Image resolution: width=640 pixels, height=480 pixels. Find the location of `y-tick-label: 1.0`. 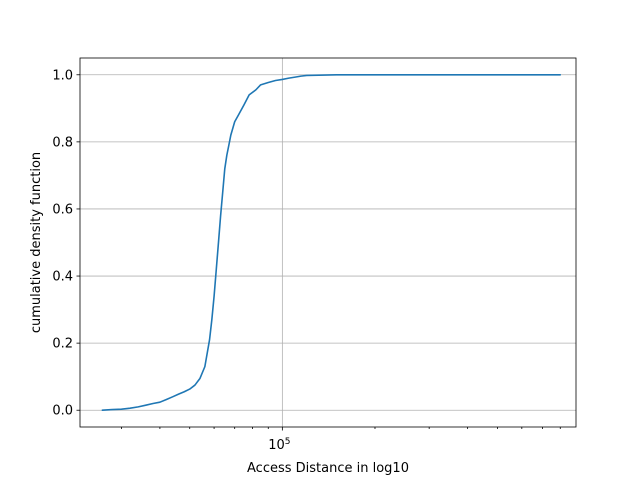

y-tick-label: 1.0 is located at coordinates (62, 75).